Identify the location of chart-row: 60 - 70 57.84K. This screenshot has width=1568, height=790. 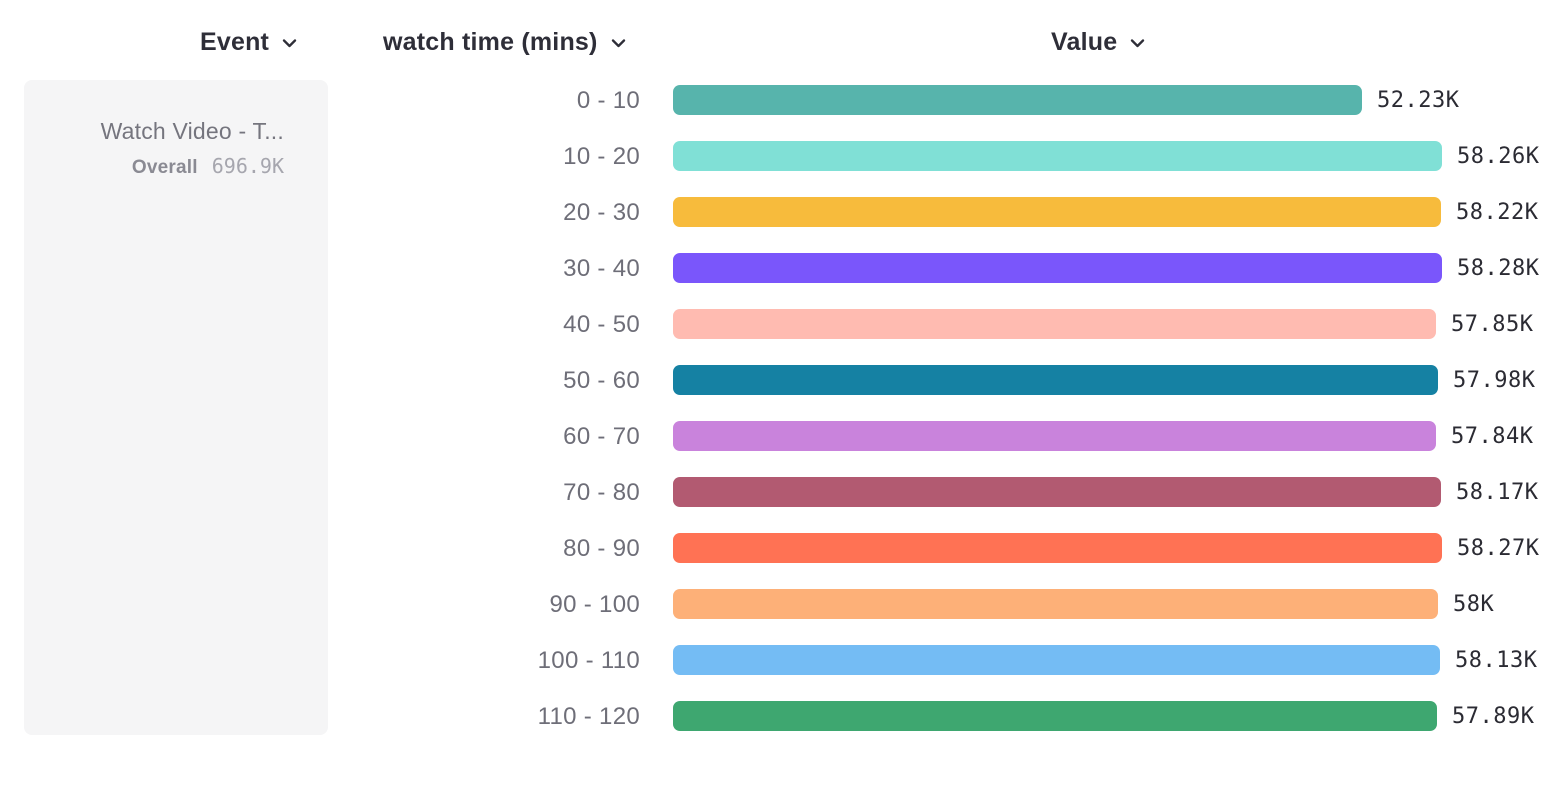
(784, 436).